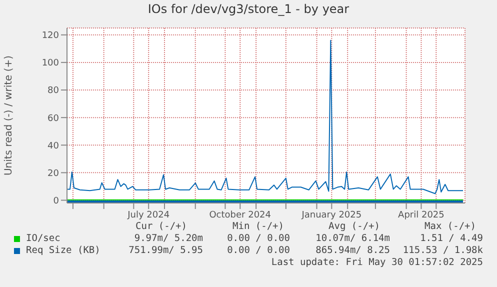 The height and width of the screenshot is (287, 497). What do you see at coordinates (451, 238) in the screenshot?
I see `text: 1.51 / 4.49` at bounding box center [451, 238].